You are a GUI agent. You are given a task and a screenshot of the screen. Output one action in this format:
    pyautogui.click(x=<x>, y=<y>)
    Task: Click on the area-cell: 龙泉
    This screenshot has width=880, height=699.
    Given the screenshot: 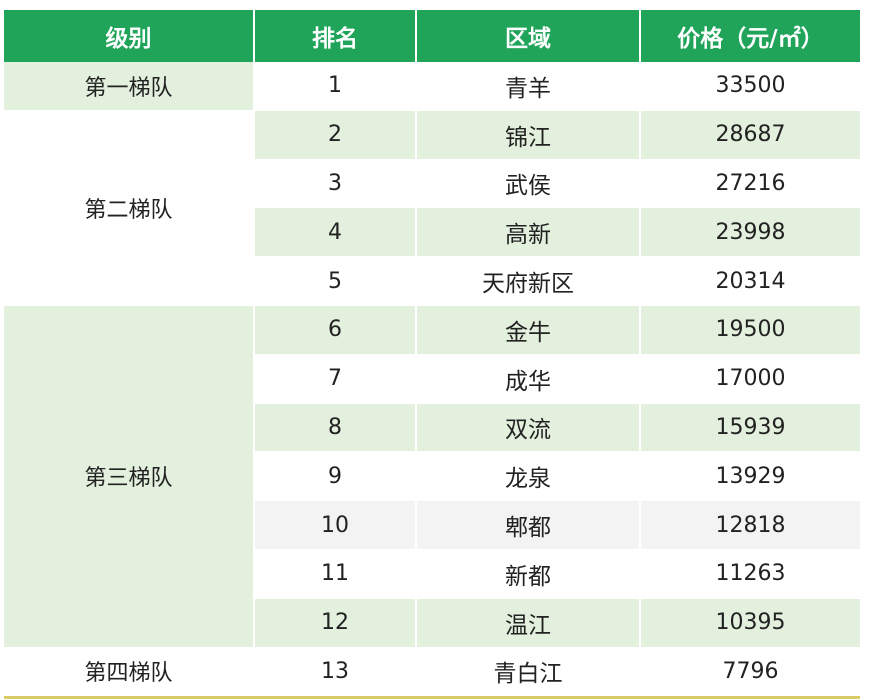 What is the action you would take?
    pyautogui.click(x=528, y=476)
    